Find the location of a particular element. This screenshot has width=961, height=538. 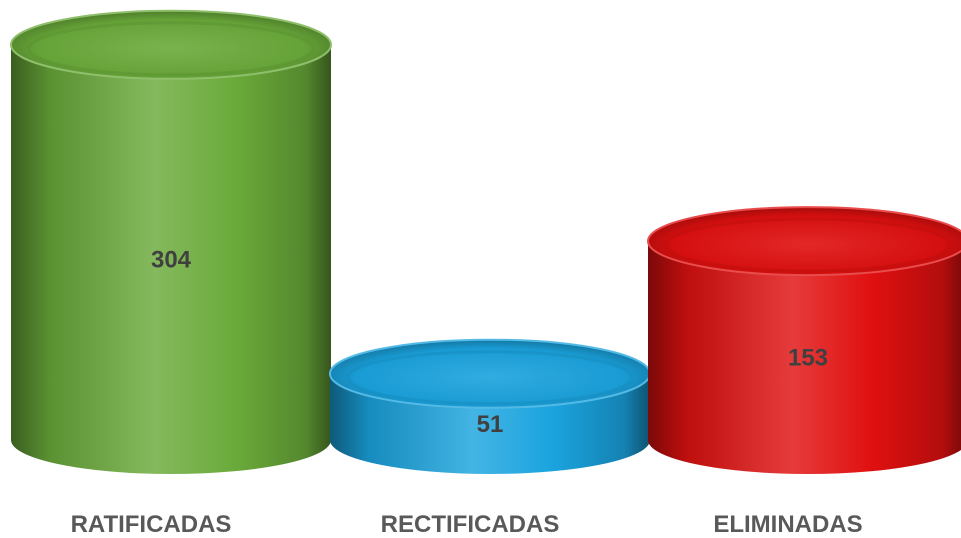

value-label: 51 is located at coordinates (490, 424).